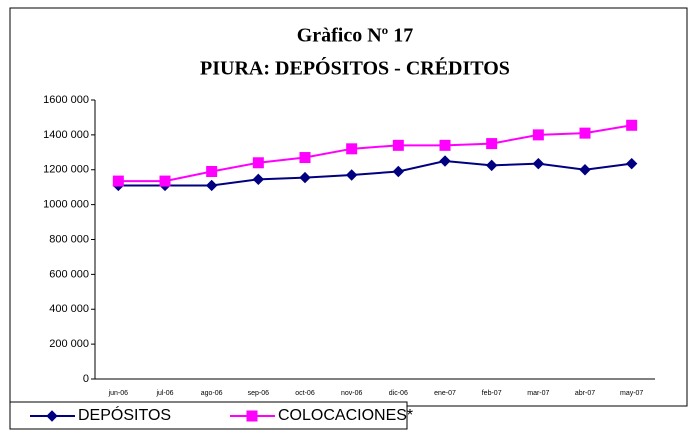 This screenshot has height=435, width=697. Describe the element at coordinates (212, 393) in the screenshot. I see `x-tick-label: ago-06` at that location.